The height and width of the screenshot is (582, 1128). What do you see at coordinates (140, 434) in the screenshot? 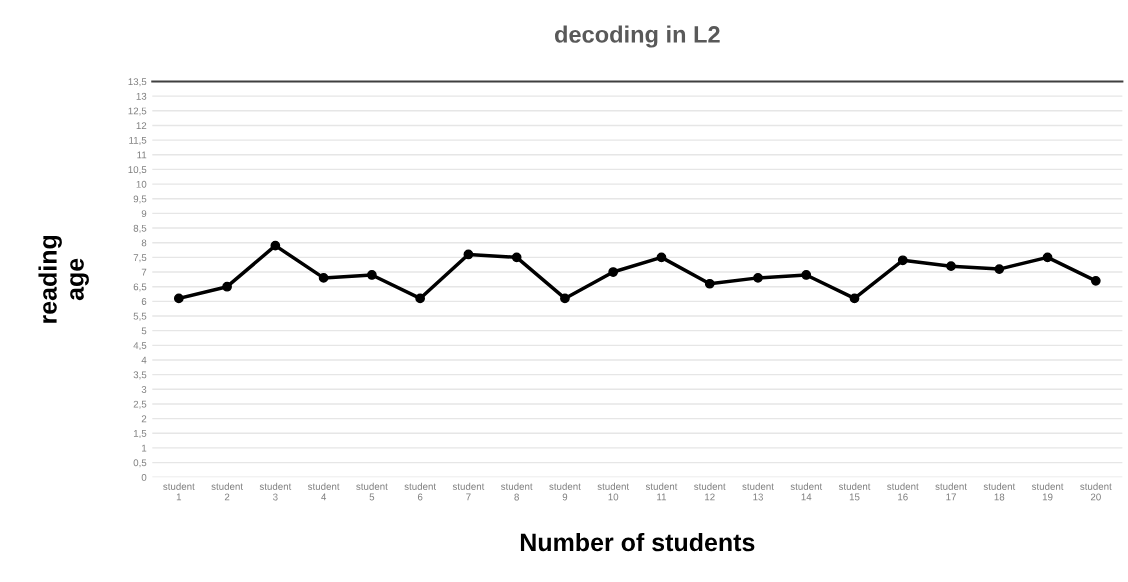
I see `y-tick-label: 1,5` at bounding box center [140, 434].